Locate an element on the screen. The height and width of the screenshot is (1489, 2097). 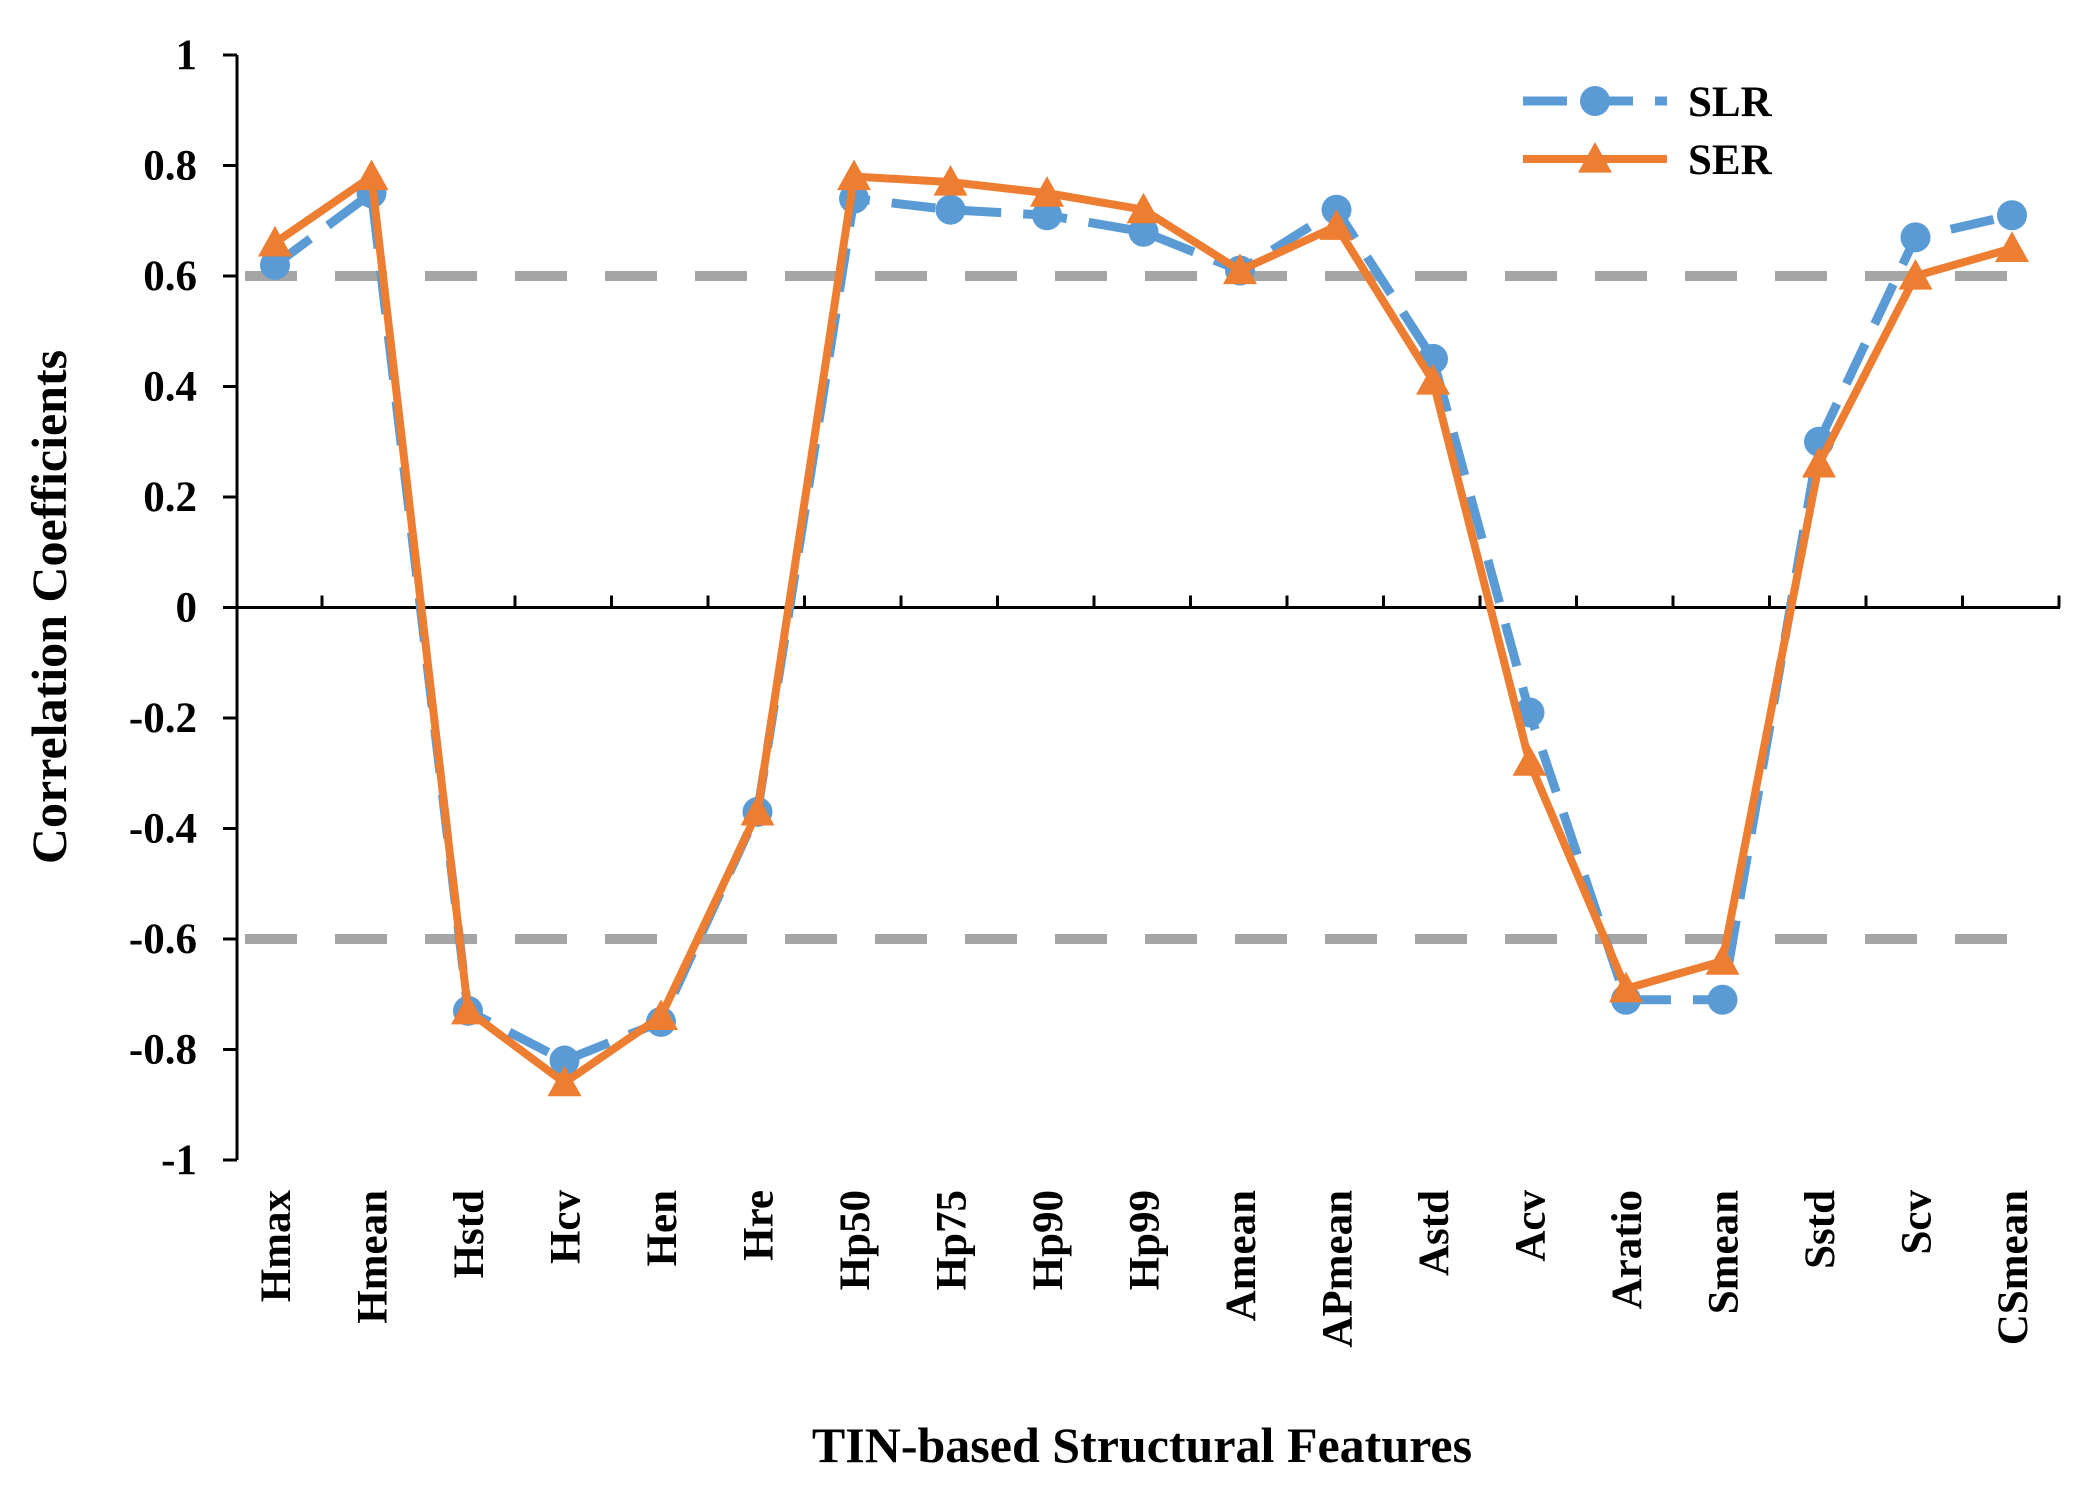
x-tick-label: Astd is located at coordinates (1434, 1233).